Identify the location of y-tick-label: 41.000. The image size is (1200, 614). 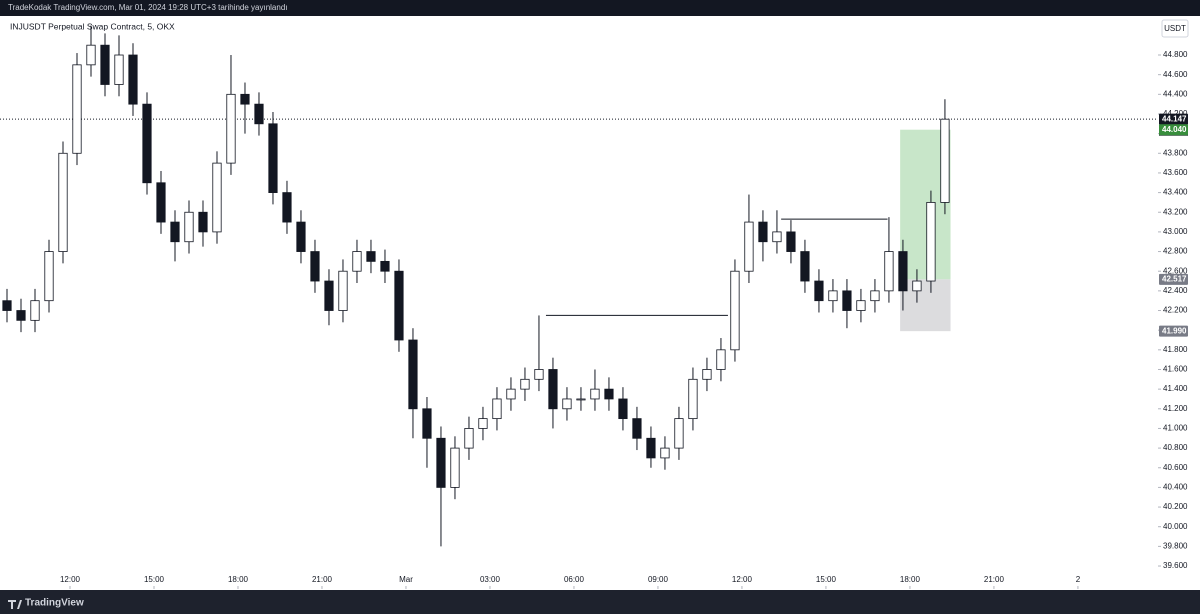
(1175, 428).